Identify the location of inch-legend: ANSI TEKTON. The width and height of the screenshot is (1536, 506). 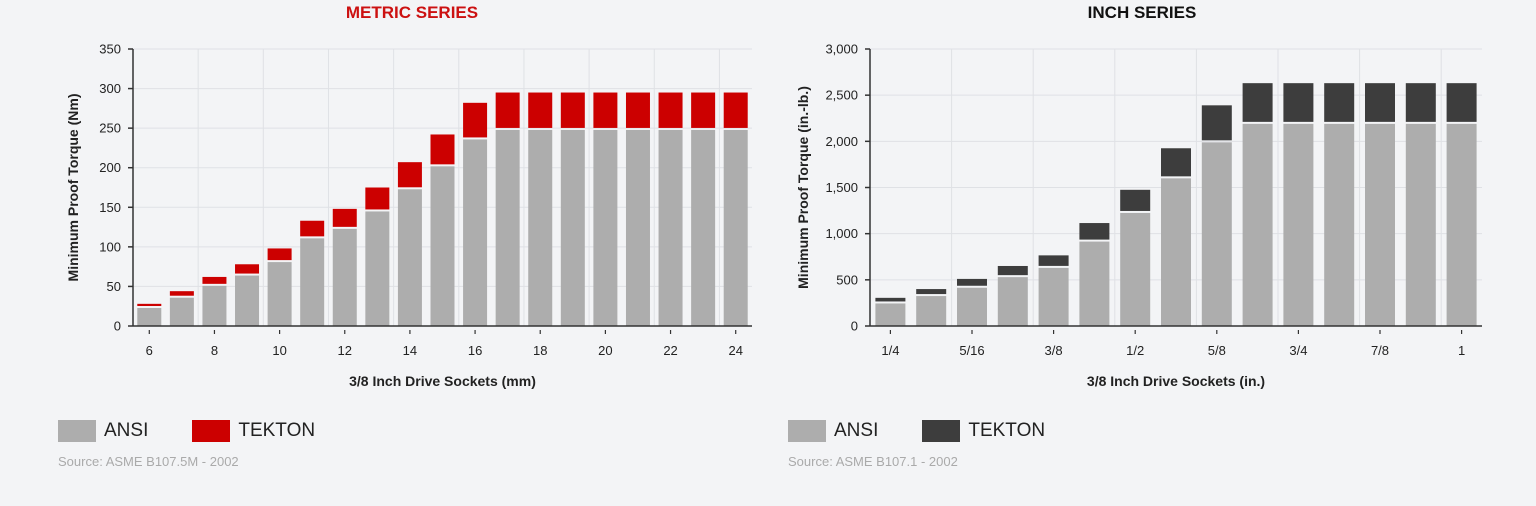
(938, 431).